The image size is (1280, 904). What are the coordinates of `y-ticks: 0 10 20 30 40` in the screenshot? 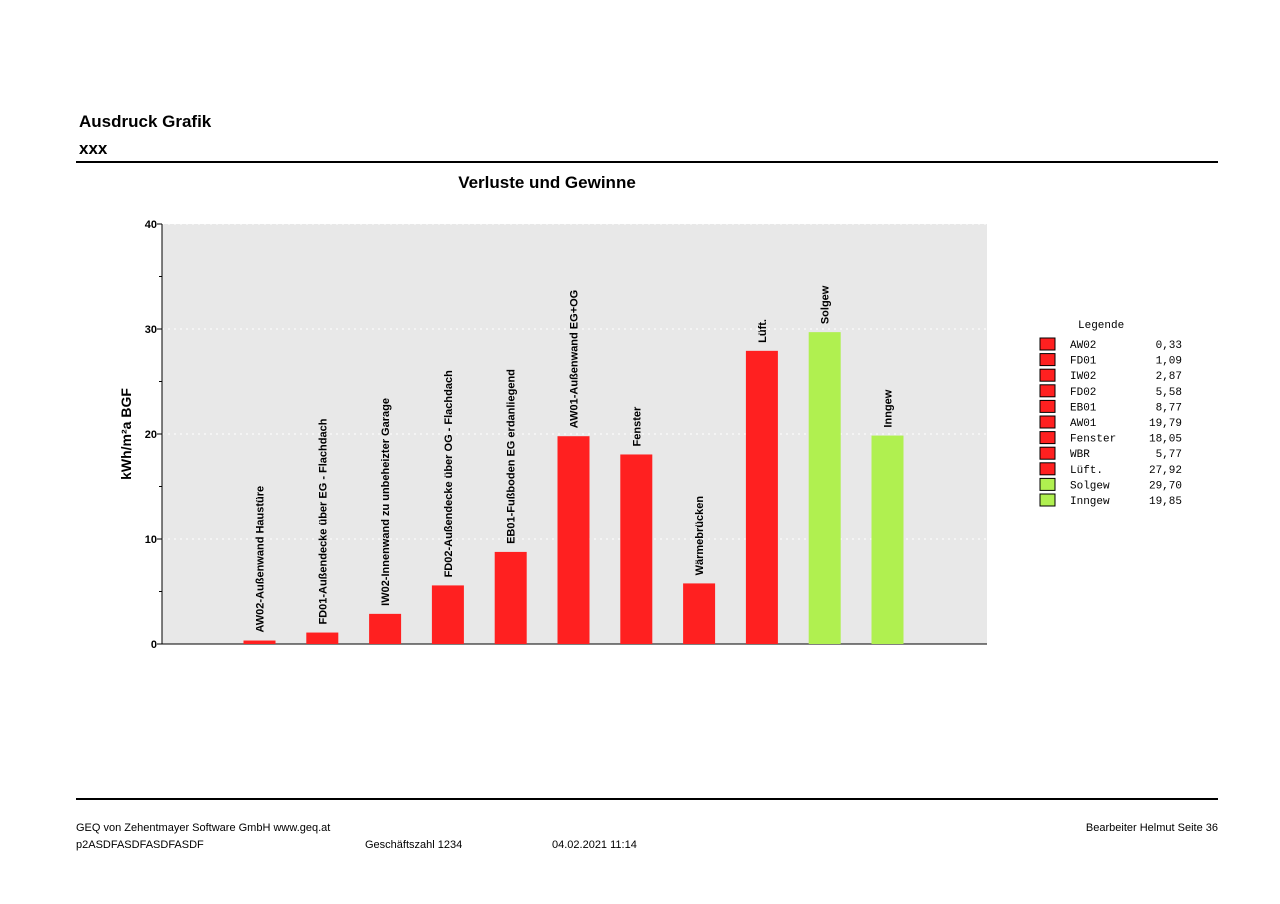 It's located at (153, 435).